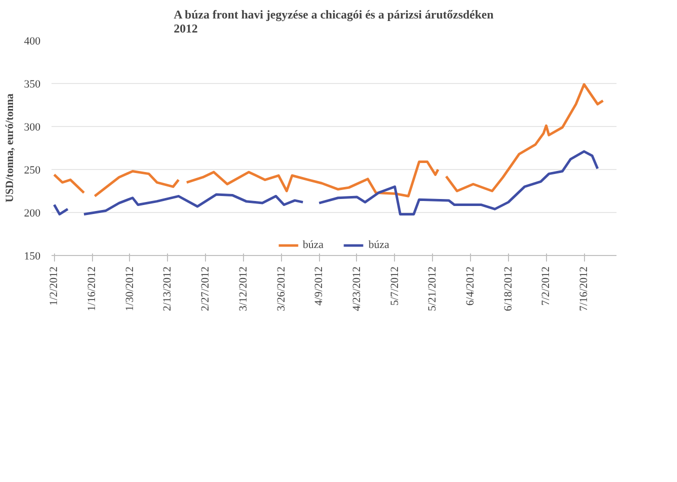  What do you see at coordinates (546, 286) in the screenshot?
I see `x-tick-label: 7/2/2012` at bounding box center [546, 286].